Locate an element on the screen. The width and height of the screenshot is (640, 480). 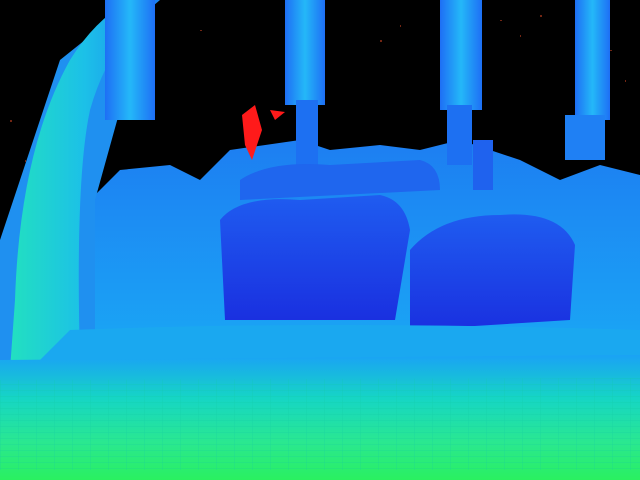
pipe-4-base is located at coordinates (585, 137).